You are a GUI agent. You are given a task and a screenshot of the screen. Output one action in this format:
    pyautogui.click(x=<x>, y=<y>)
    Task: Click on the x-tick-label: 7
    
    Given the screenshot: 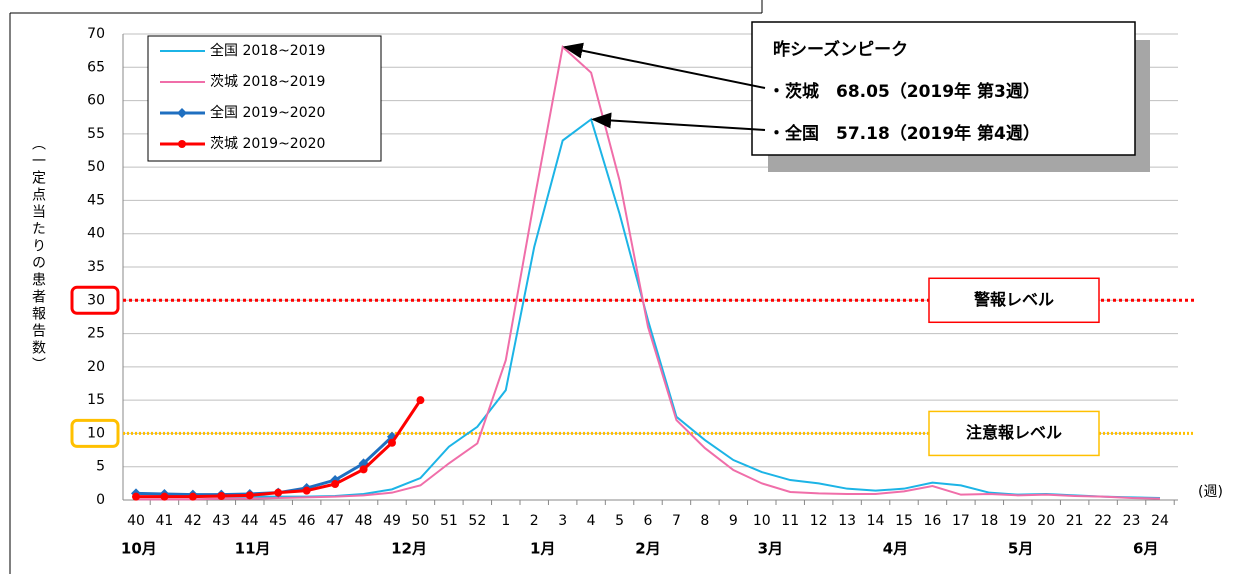 What is the action you would take?
    pyautogui.click(x=676, y=521)
    